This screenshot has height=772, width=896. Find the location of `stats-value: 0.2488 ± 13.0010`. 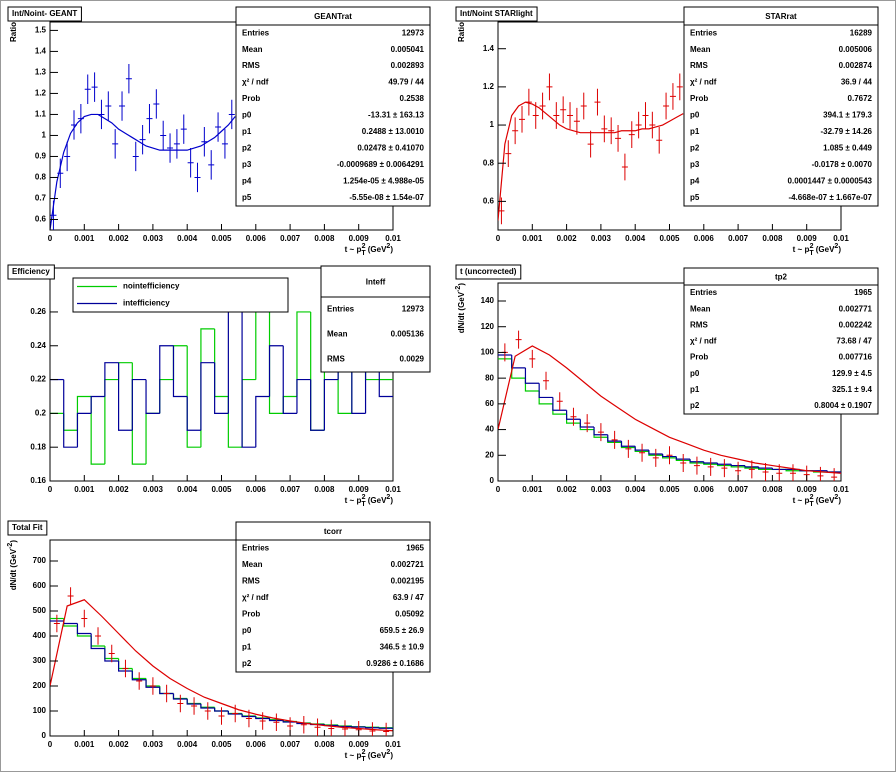

stats-value: 0.2488 ± 13.0010 is located at coordinates (393, 131).